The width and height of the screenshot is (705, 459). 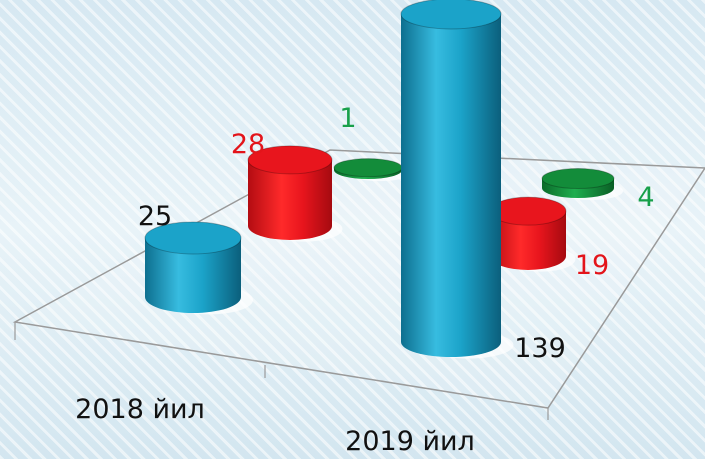 I want to click on data-label: 25, so click(x=155, y=216).